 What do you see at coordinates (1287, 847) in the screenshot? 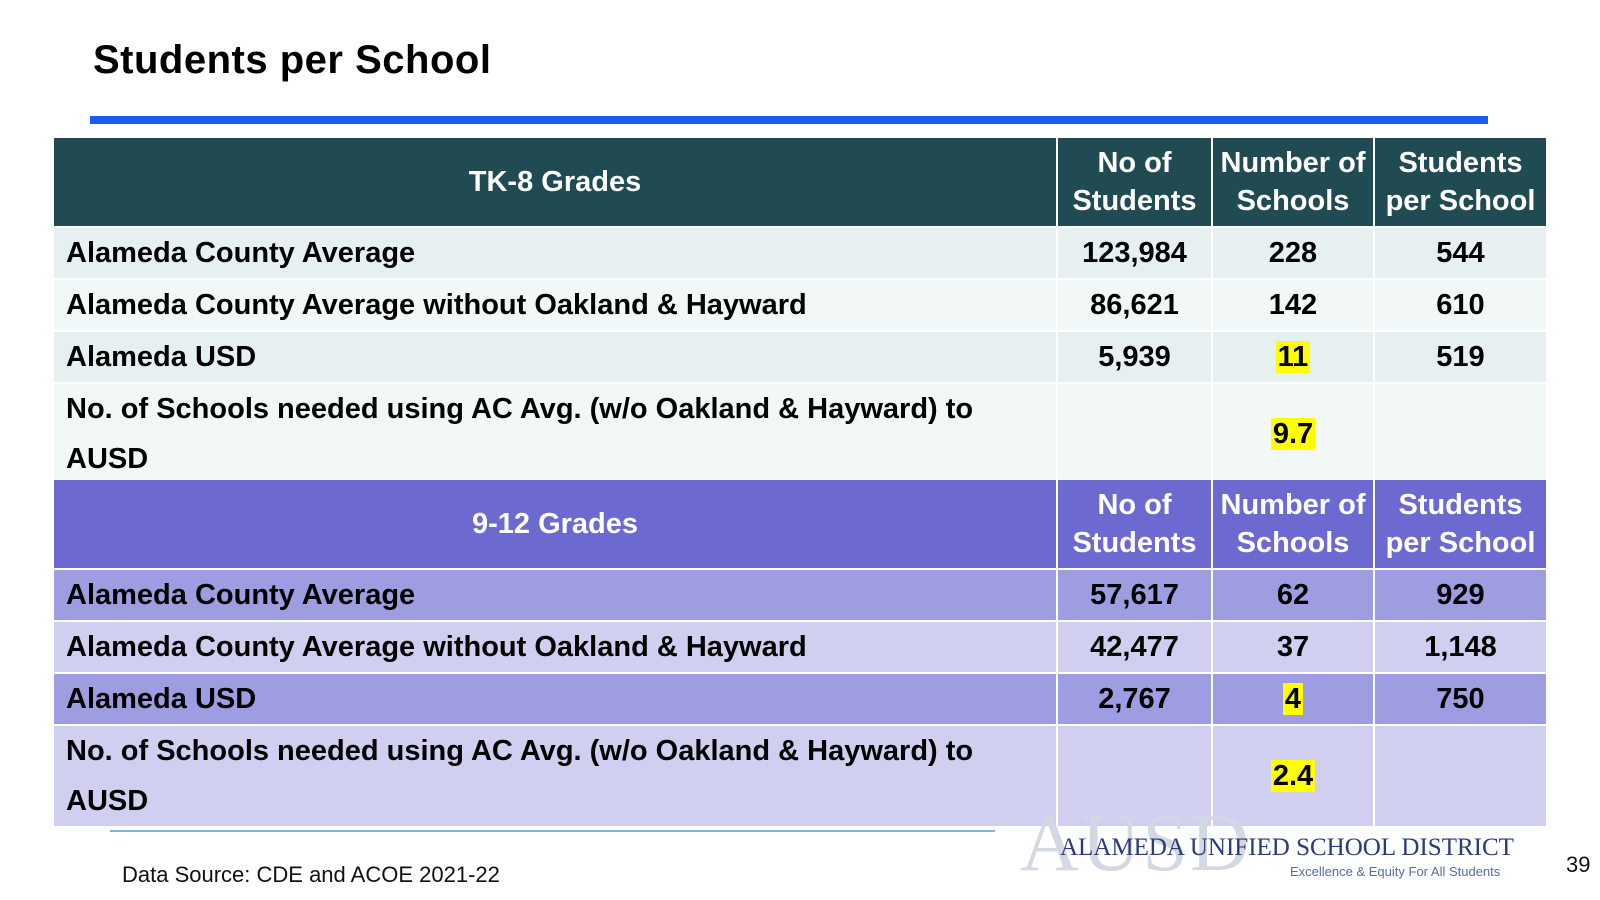
I see `logo-district-name: ALAMEDA UNIFIED SCHOOL DISTRICT` at bounding box center [1287, 847].